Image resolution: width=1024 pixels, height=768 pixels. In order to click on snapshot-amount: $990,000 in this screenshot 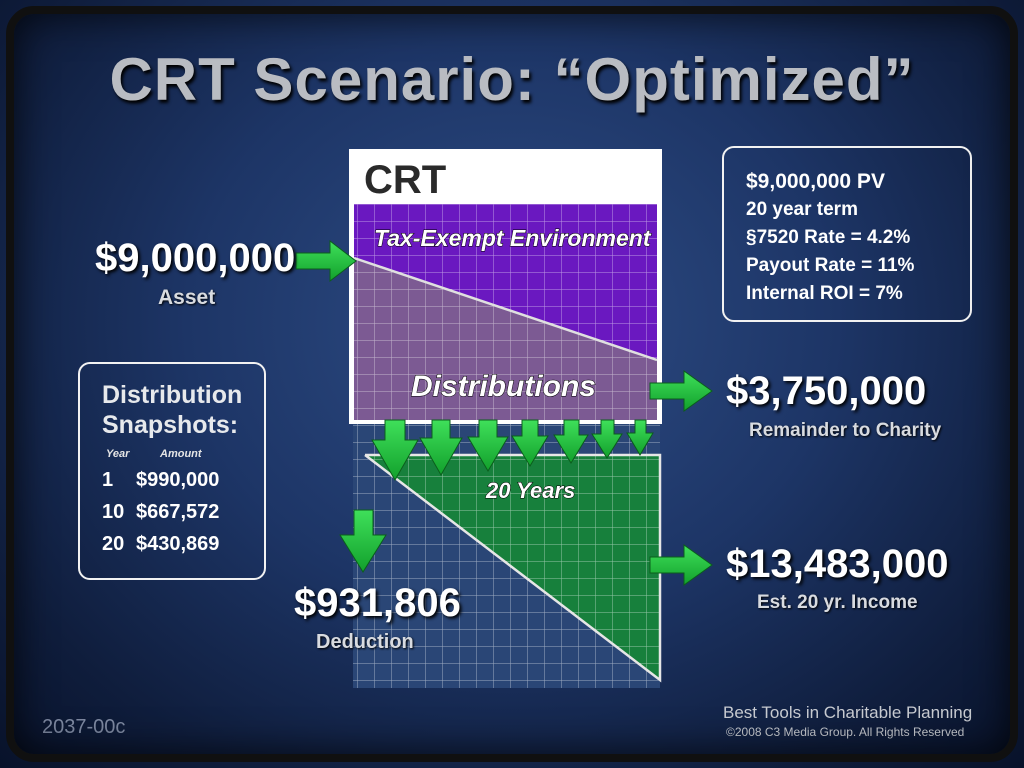, I will do `click(178, 480)`.